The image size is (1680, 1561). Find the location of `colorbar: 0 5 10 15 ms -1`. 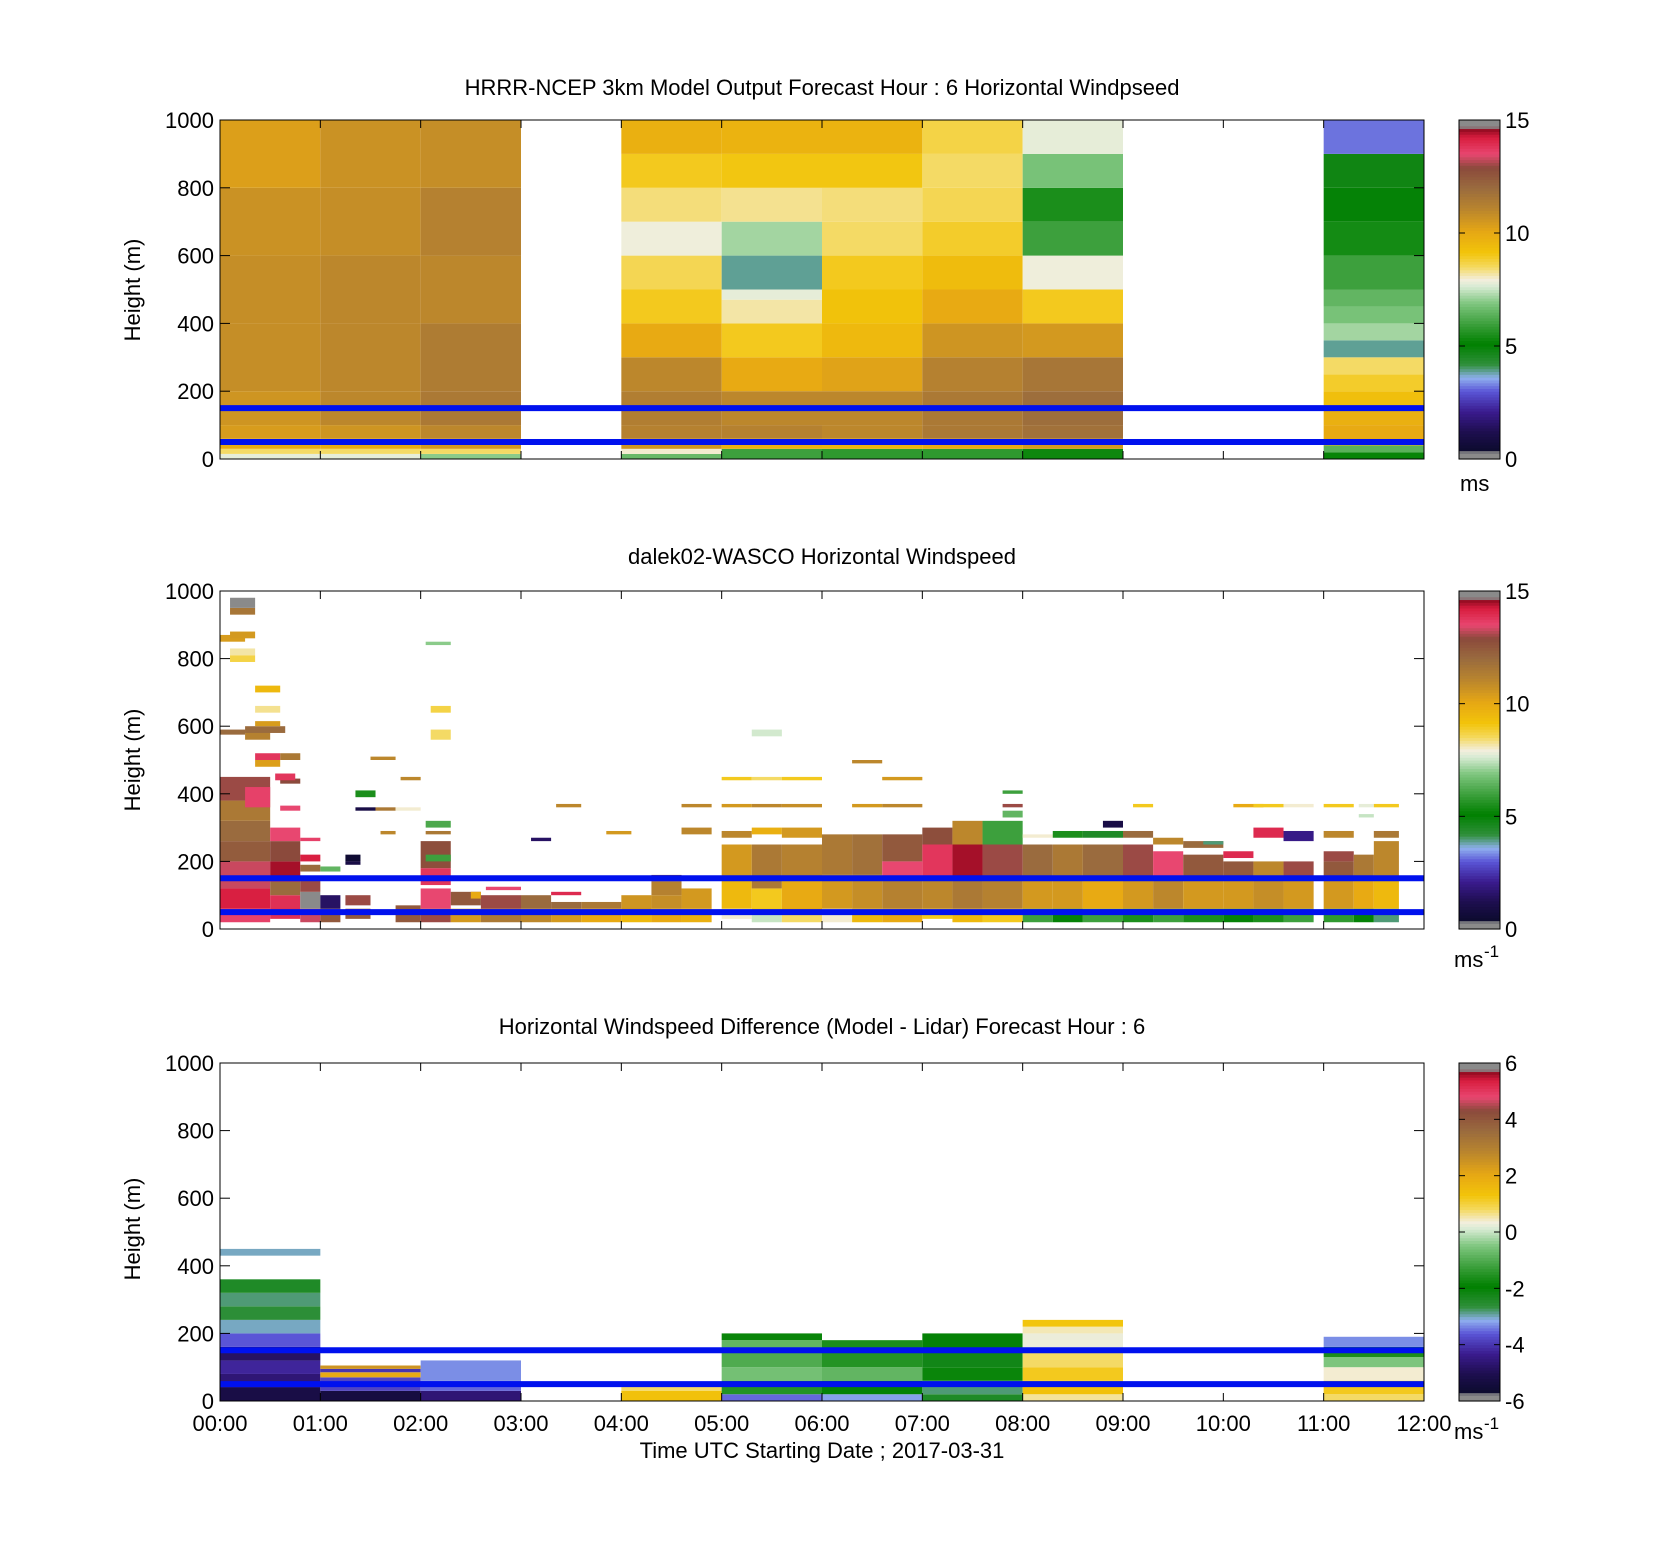

colorbar: 0 5 10 15 ms -1 is located at coordinates (1491, 775).